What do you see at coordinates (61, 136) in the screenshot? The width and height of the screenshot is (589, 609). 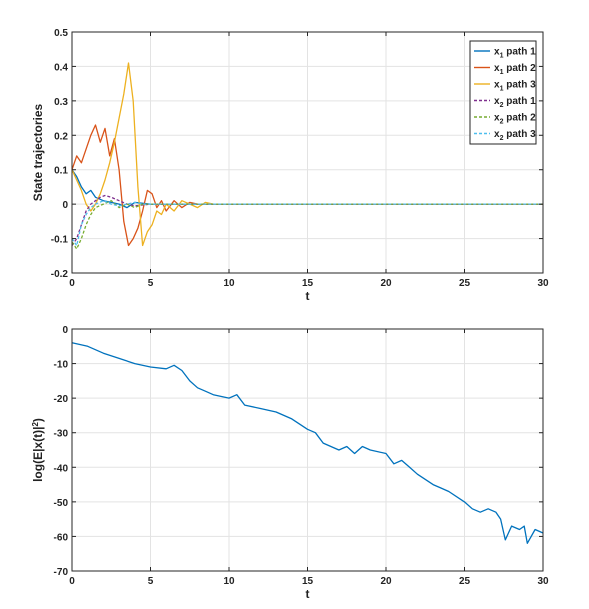 I see `y-tick-label: 0.2` at bounding box center [61, 136].